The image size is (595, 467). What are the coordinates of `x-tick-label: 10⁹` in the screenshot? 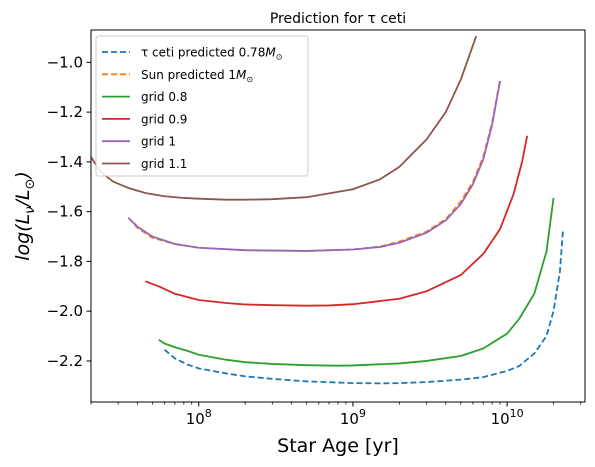 It's located at (353, 417).